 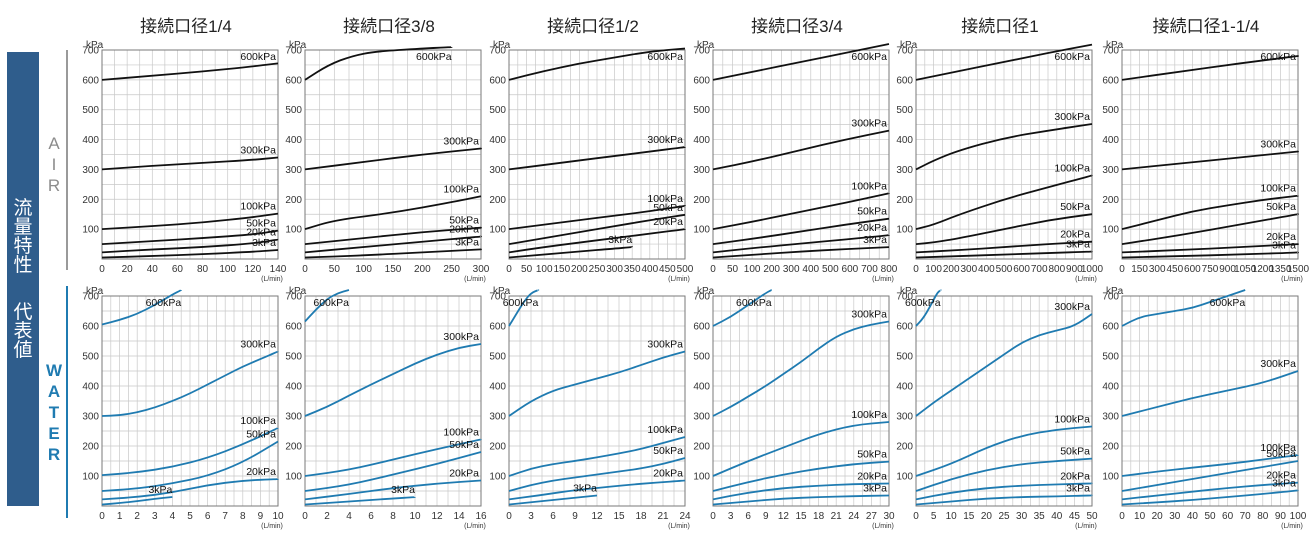 What do you see at coordinates (1115, 291) in the screenshot?
I see `y-axis-unit: kPa` at bounding box center [1115, 291].